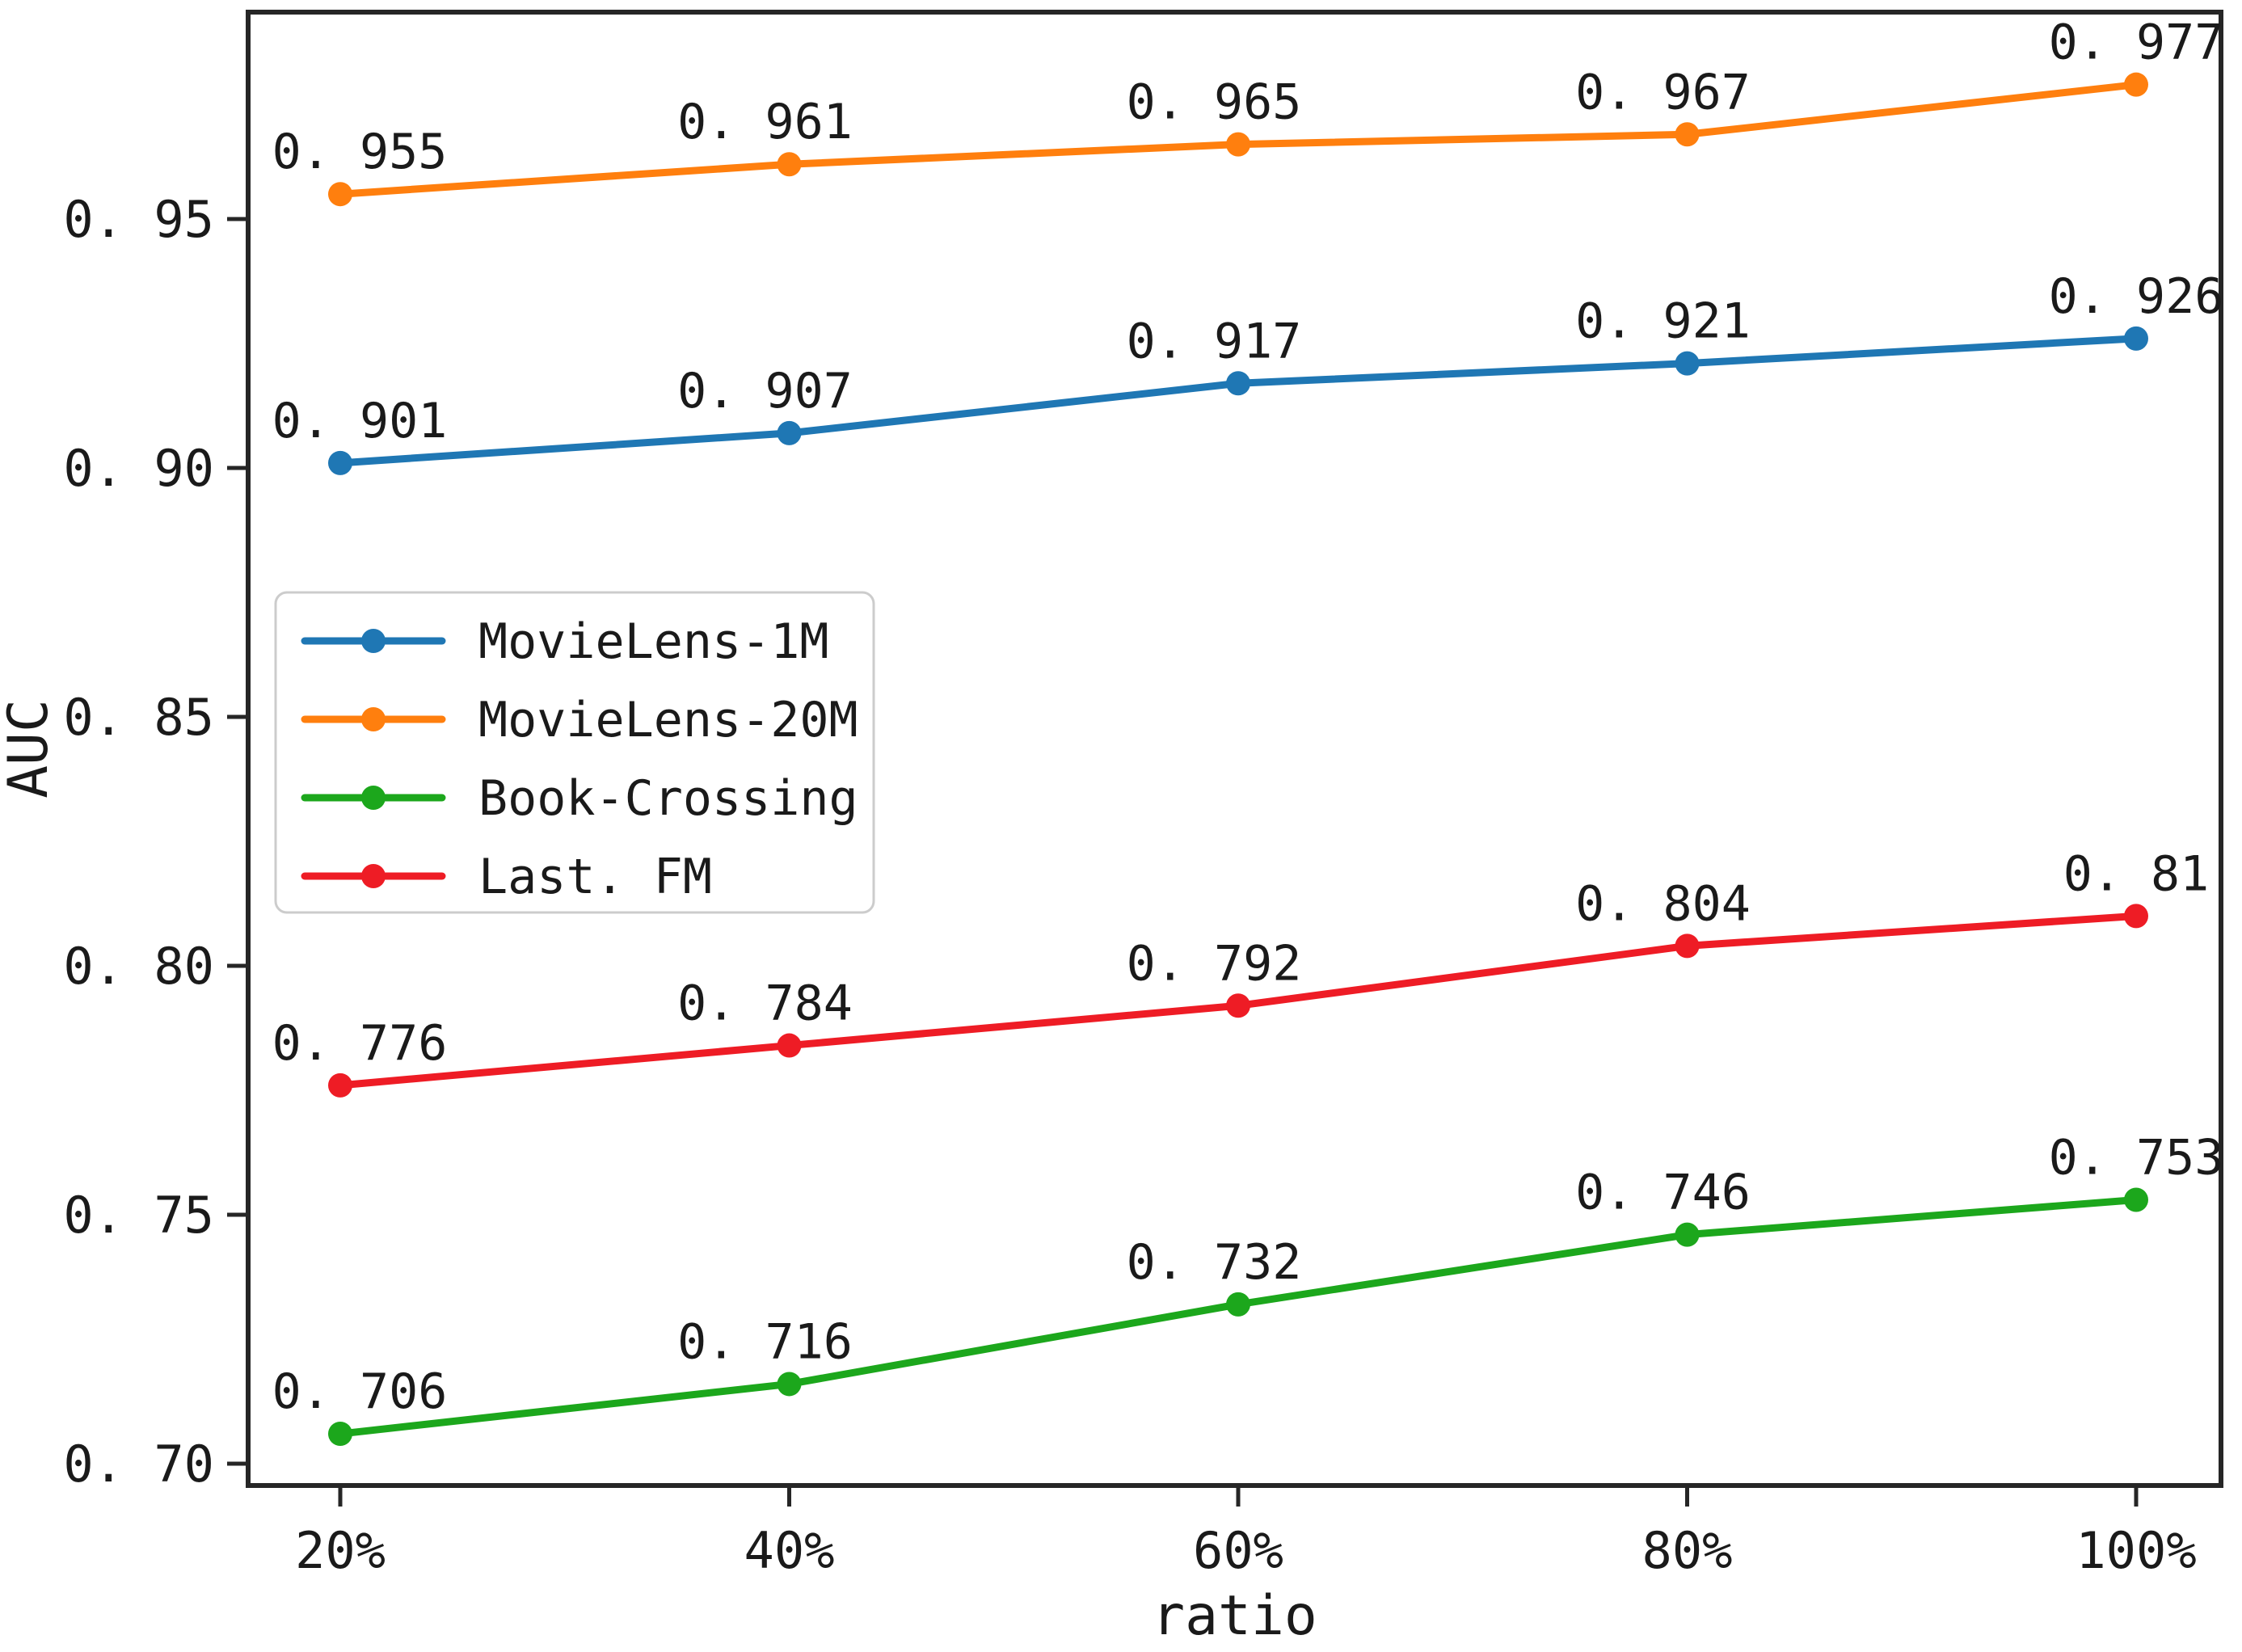 Image resolution: width=2242 pixels, height=1652 pixels. Describe the element at coordinates (2136, 874) in the screenshot. I see `data-point-label: 0. 81` at that location.